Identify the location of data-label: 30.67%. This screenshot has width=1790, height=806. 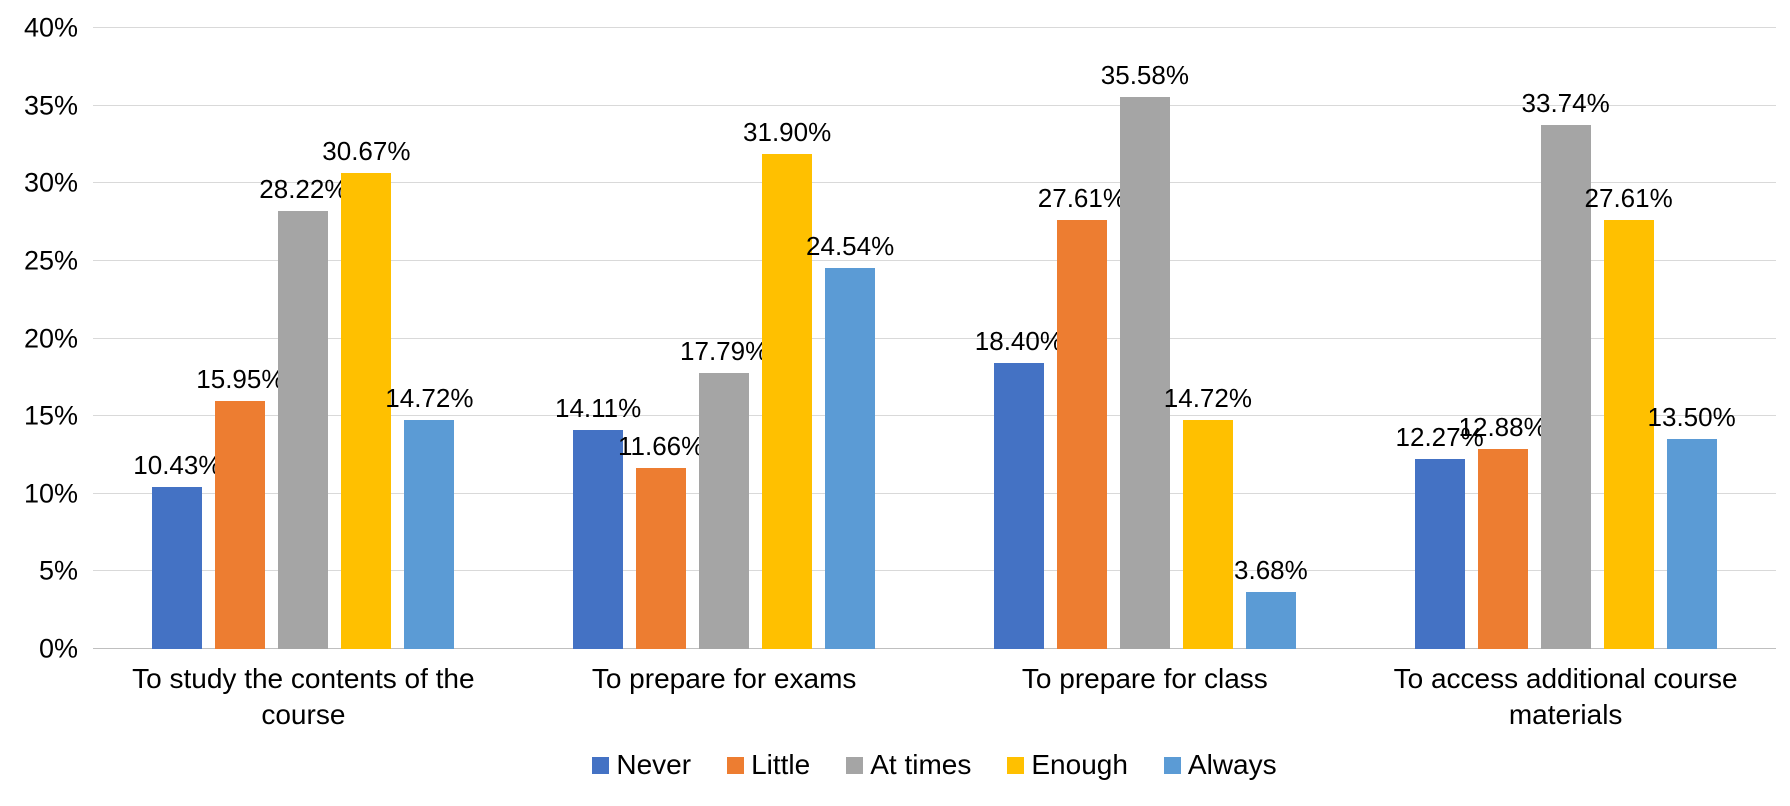
(366, 150).